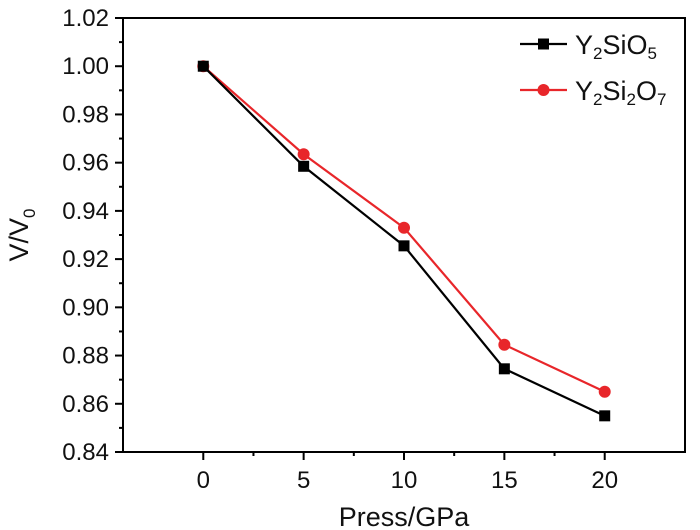 This screenshot has width=700, height=530. What do you see at coordinates (85, 114) in the screenshot?
I see `y-tick-label: 0.98` at bounding box center [85, 114].